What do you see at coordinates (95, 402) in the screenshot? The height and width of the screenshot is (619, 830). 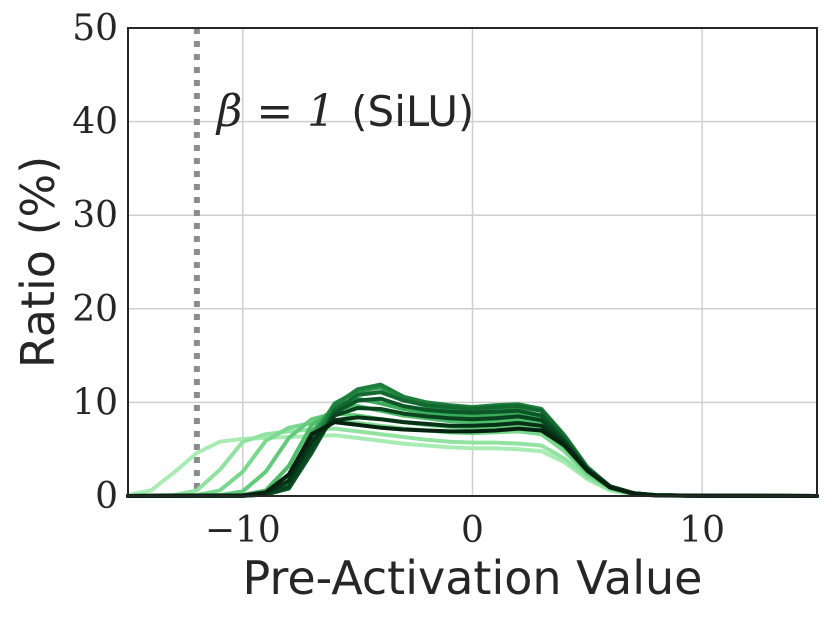 I see `y-tick-label: 10` at bounding box center [95, 402].